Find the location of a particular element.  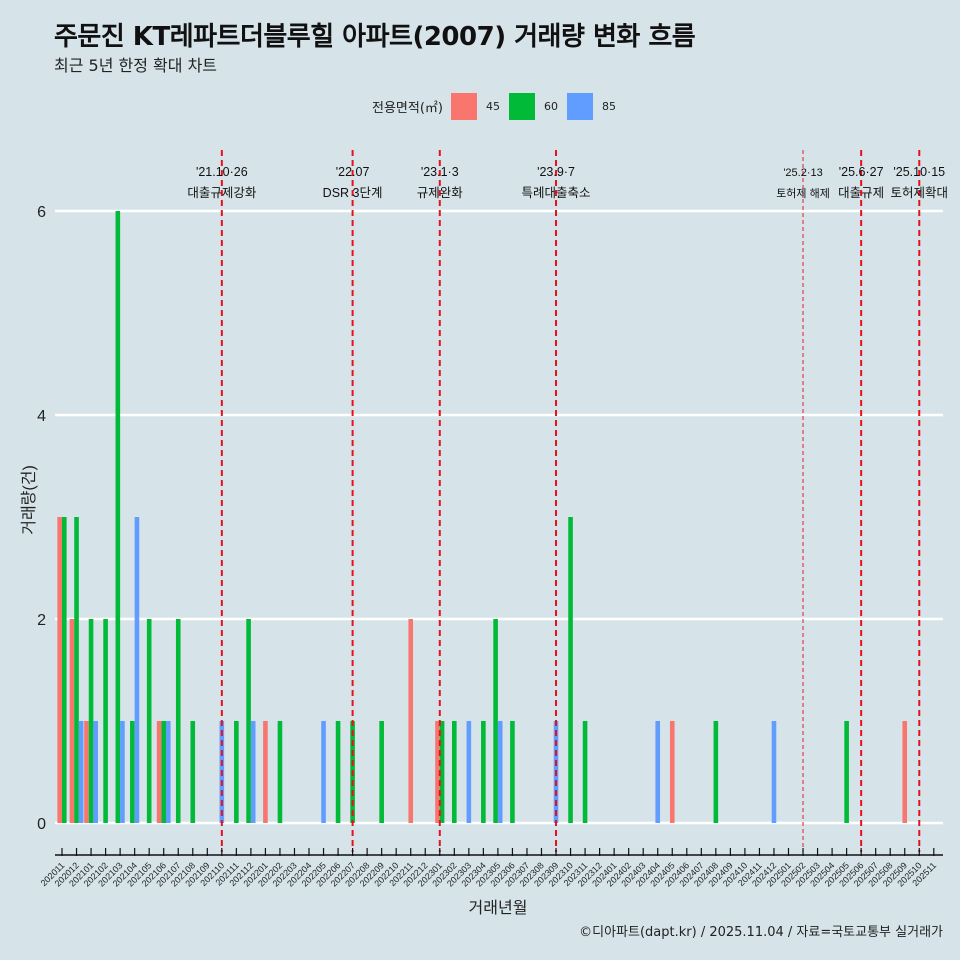

event-label: 대출규제 is located at coordinates (861, 193).